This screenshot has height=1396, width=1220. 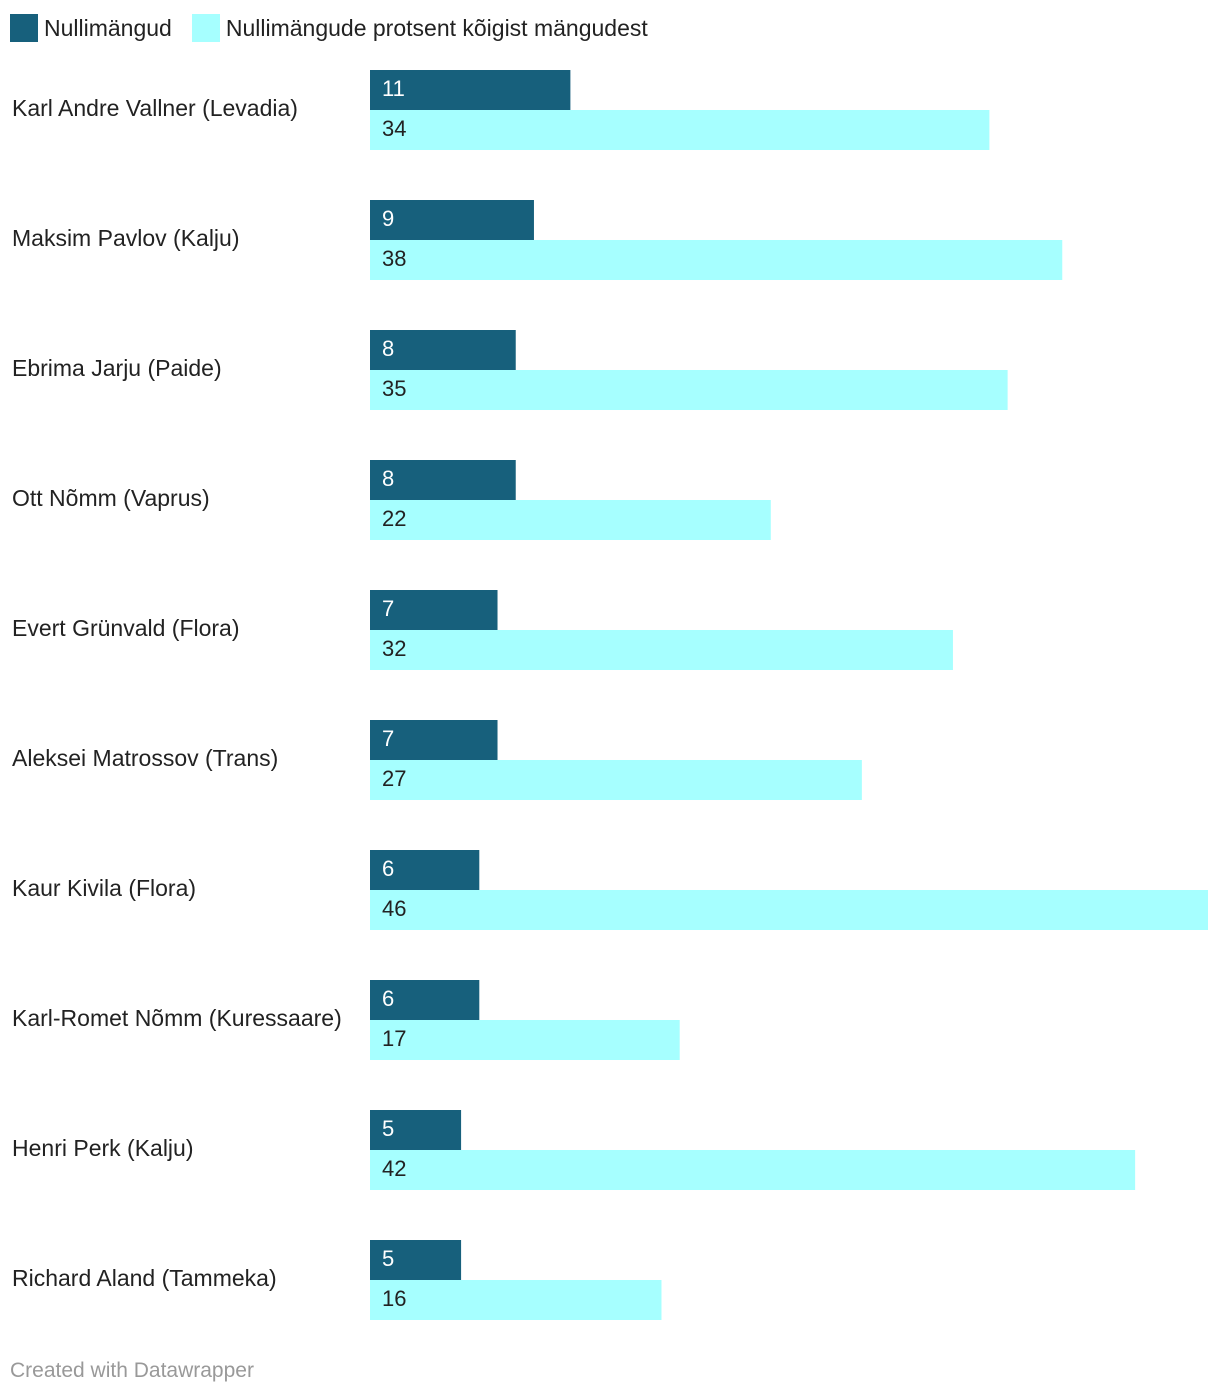 I want to click on category-label: Richard Aland (Tammeka), so click(x=144, y=1278).